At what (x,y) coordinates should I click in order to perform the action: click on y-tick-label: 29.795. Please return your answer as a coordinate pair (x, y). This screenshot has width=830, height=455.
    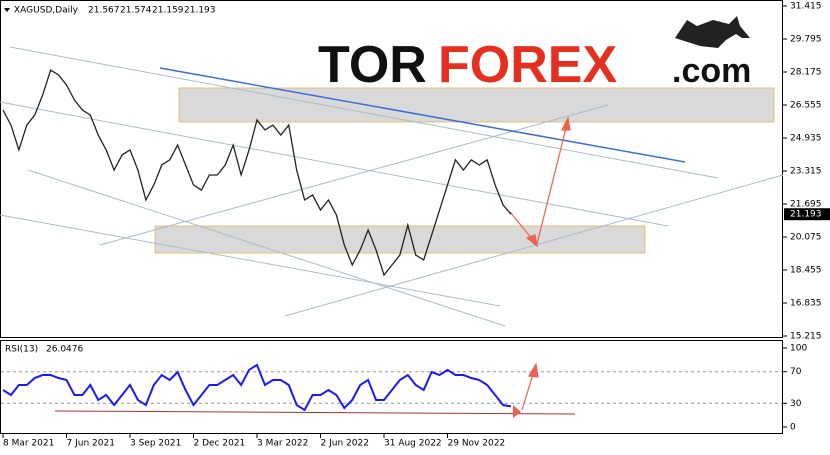
    Looking at the image, I should click on (806, 40).